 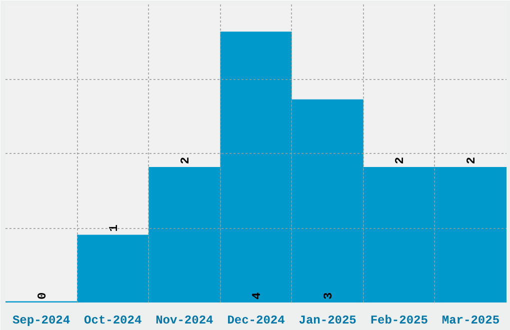 I want to click on x-tick-label: Jan-2025, so click(x=327, y=321).